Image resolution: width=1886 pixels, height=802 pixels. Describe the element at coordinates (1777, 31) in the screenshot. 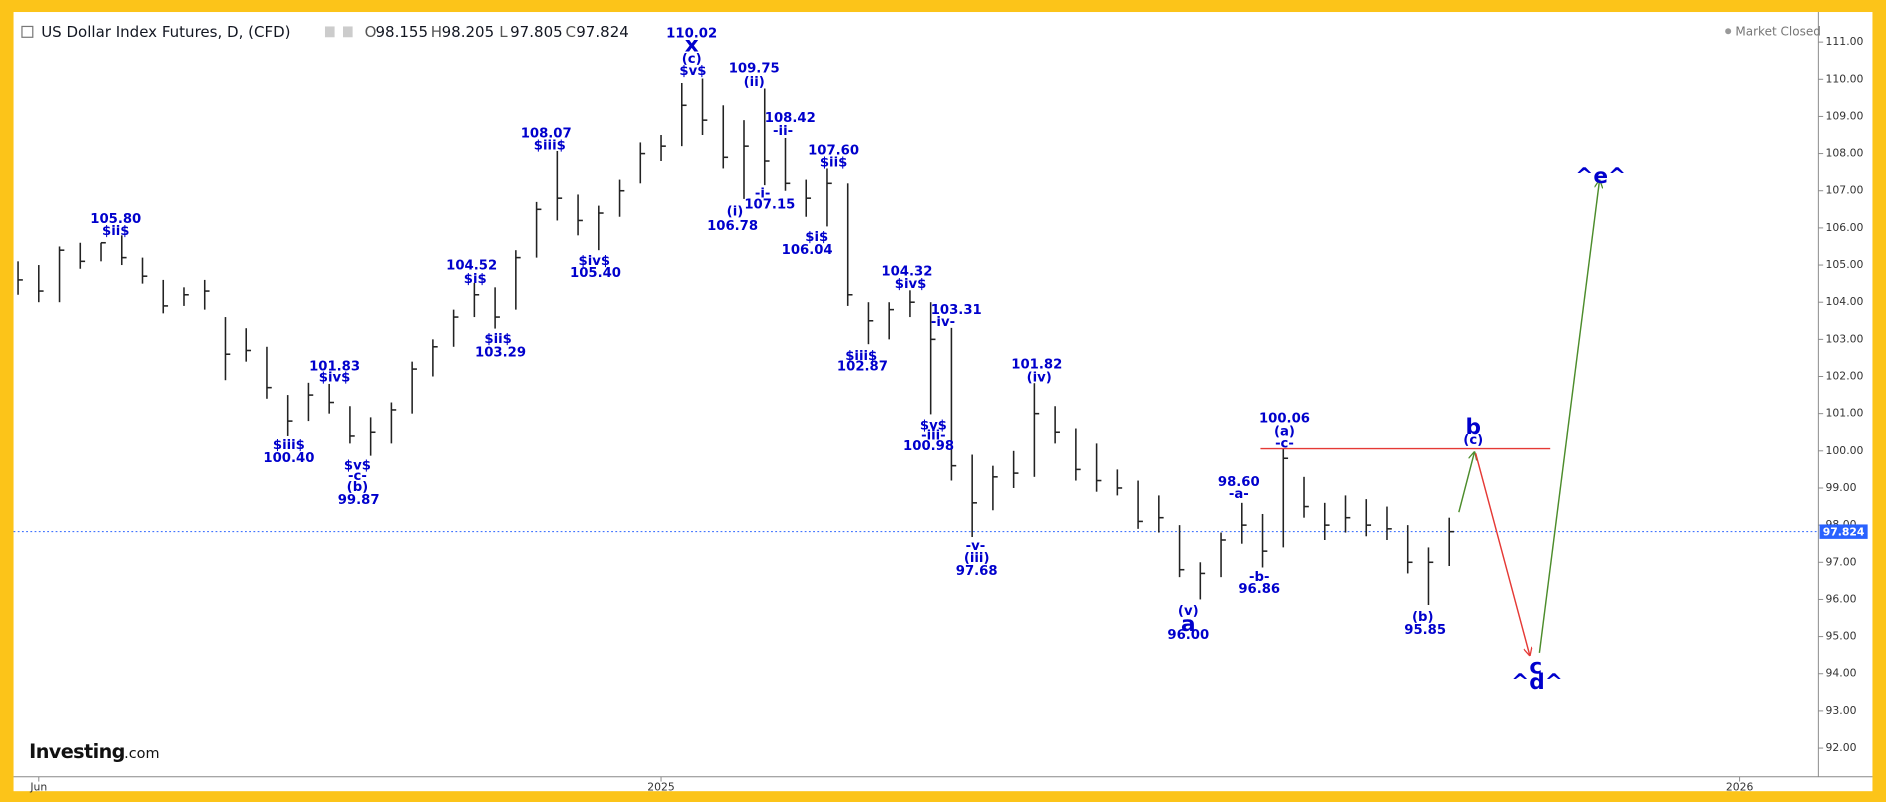

I see `market-status: Market Closed` at that location.